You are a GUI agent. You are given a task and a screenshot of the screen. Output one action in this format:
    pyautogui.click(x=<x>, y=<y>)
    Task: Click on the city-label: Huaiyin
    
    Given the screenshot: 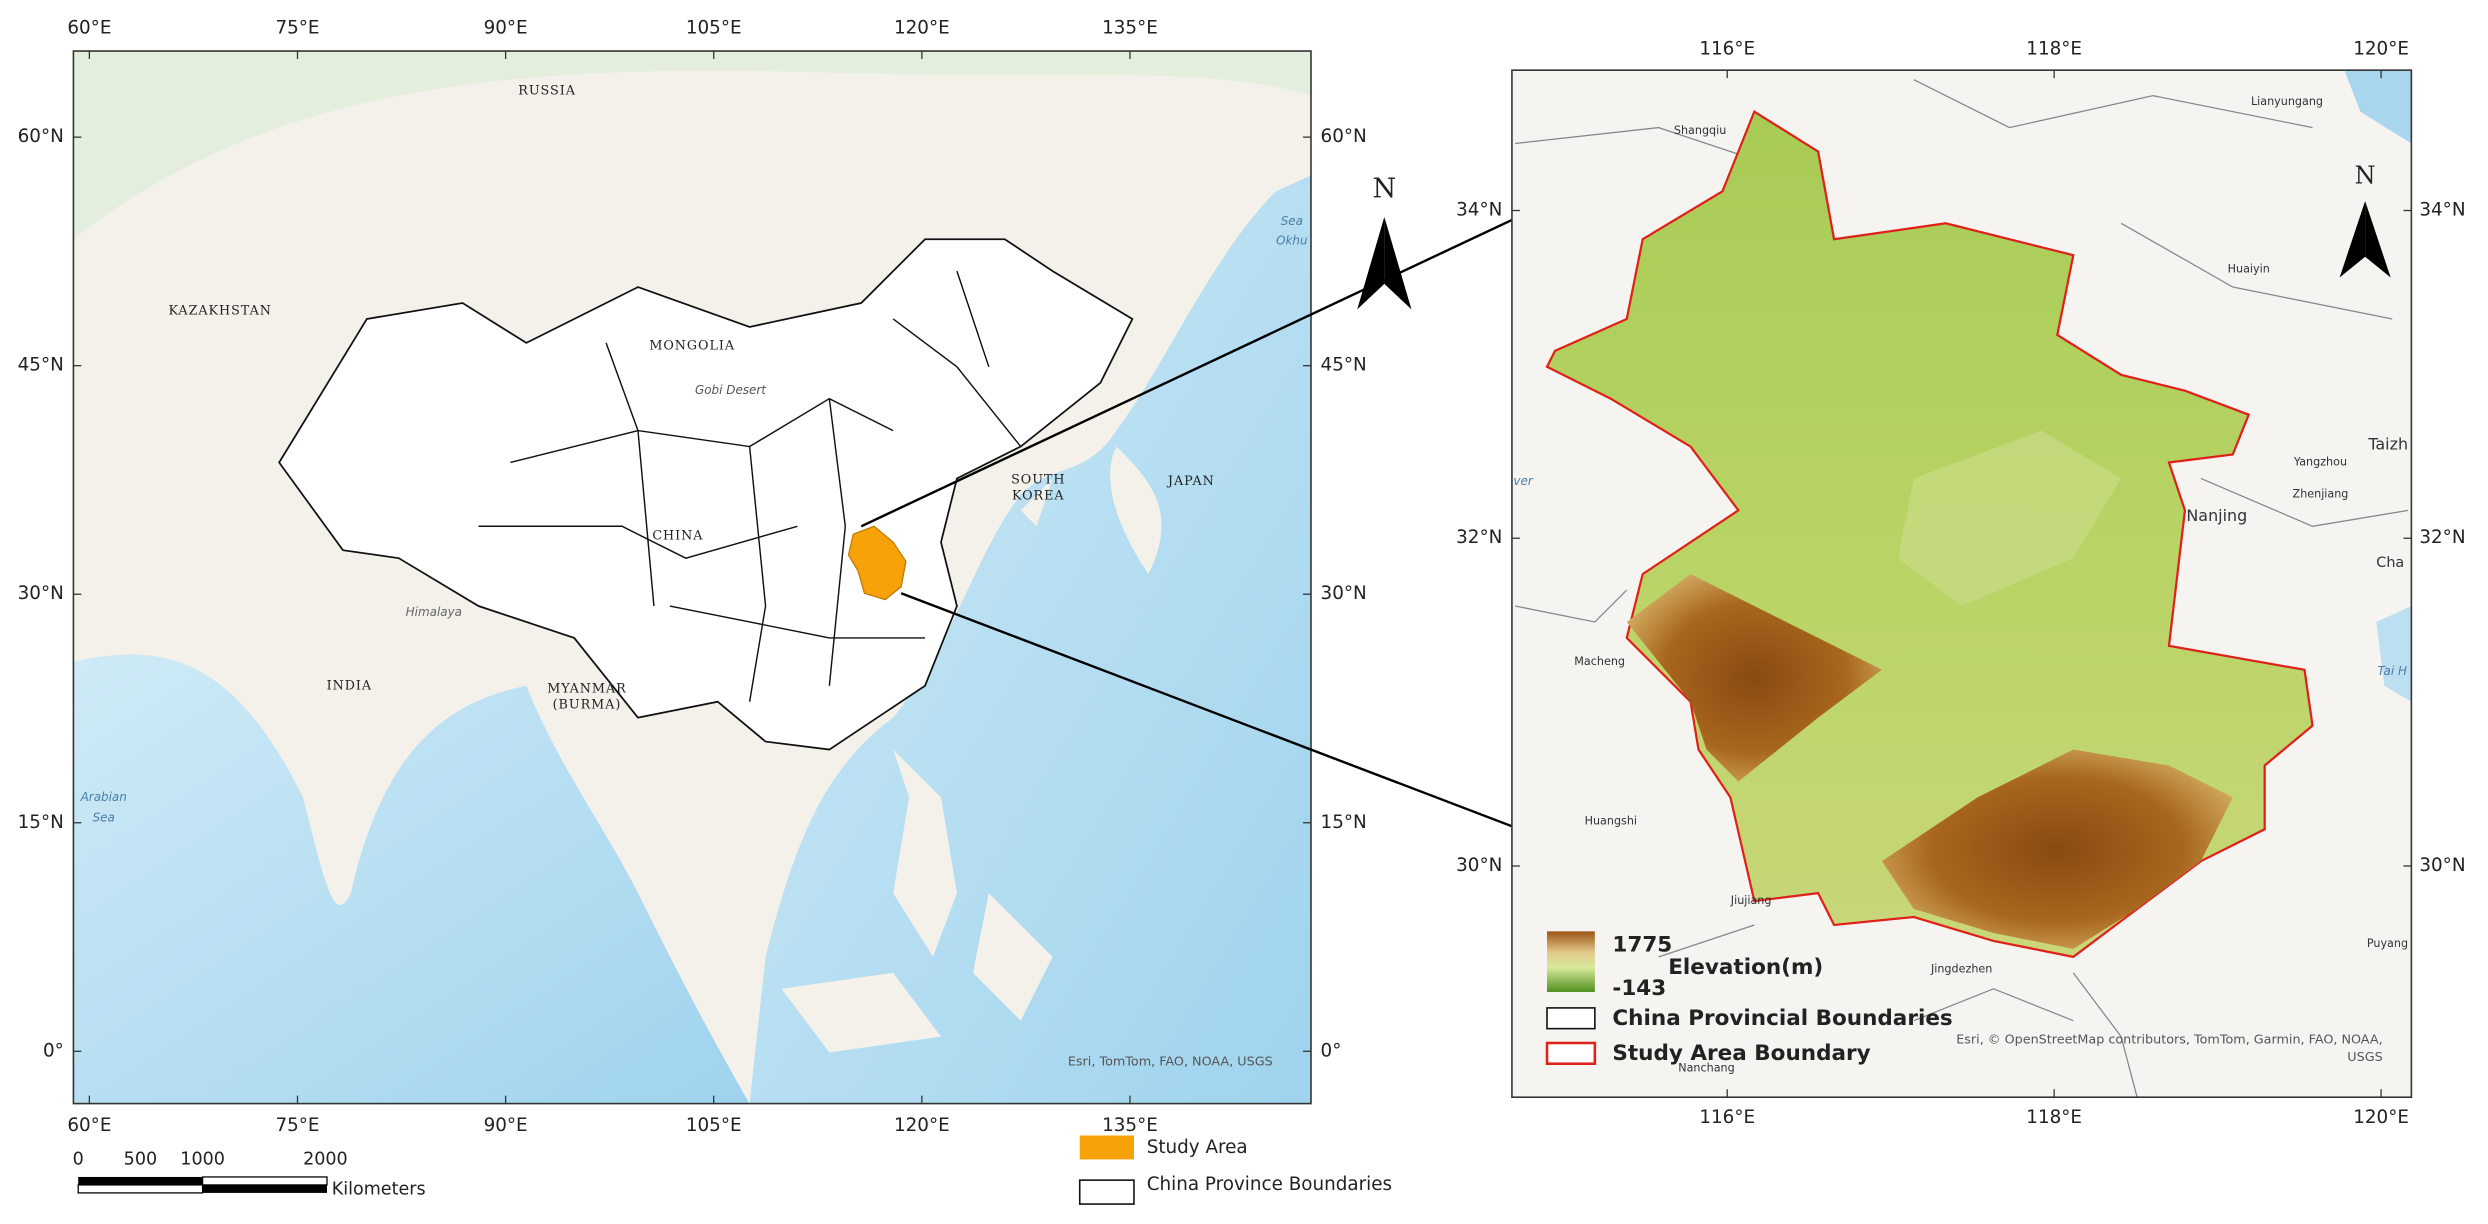 What is the action you would take?
    pyautogui.click(x=2249, y=269)
    